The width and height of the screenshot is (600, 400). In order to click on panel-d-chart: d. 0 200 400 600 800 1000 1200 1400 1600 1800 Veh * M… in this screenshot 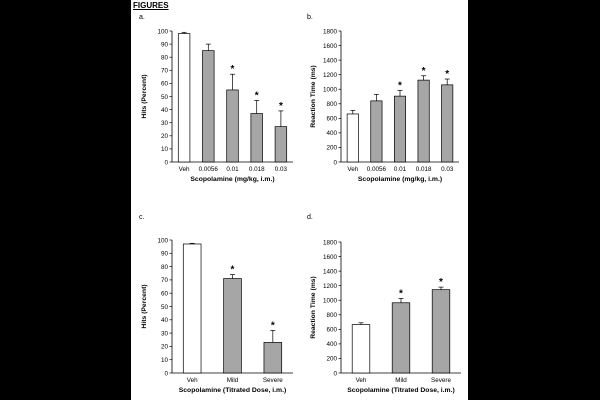, I will do `click(384, 304)`.